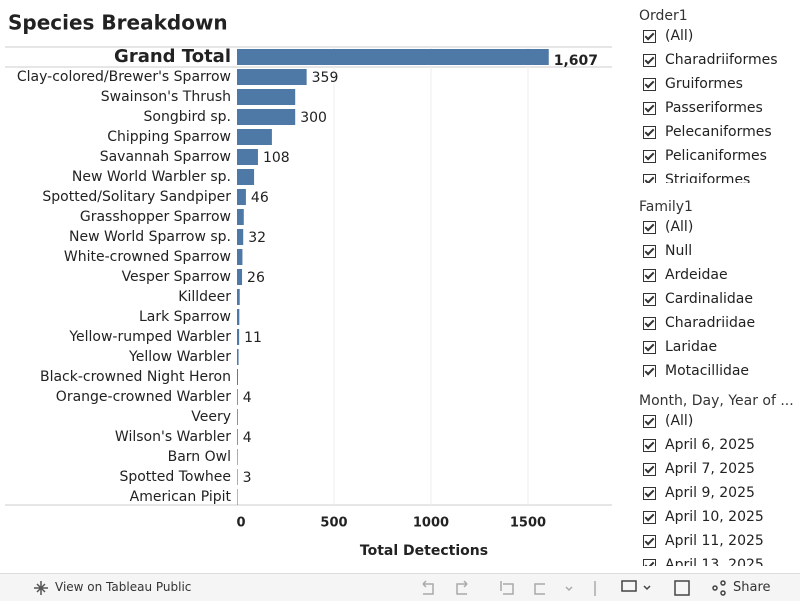 This screenshot has height=601, width=800. What do you see at coordinates (719, 347) in the screenshot?
I see `filter-item: Laridae` at bounding box center [719, 347].